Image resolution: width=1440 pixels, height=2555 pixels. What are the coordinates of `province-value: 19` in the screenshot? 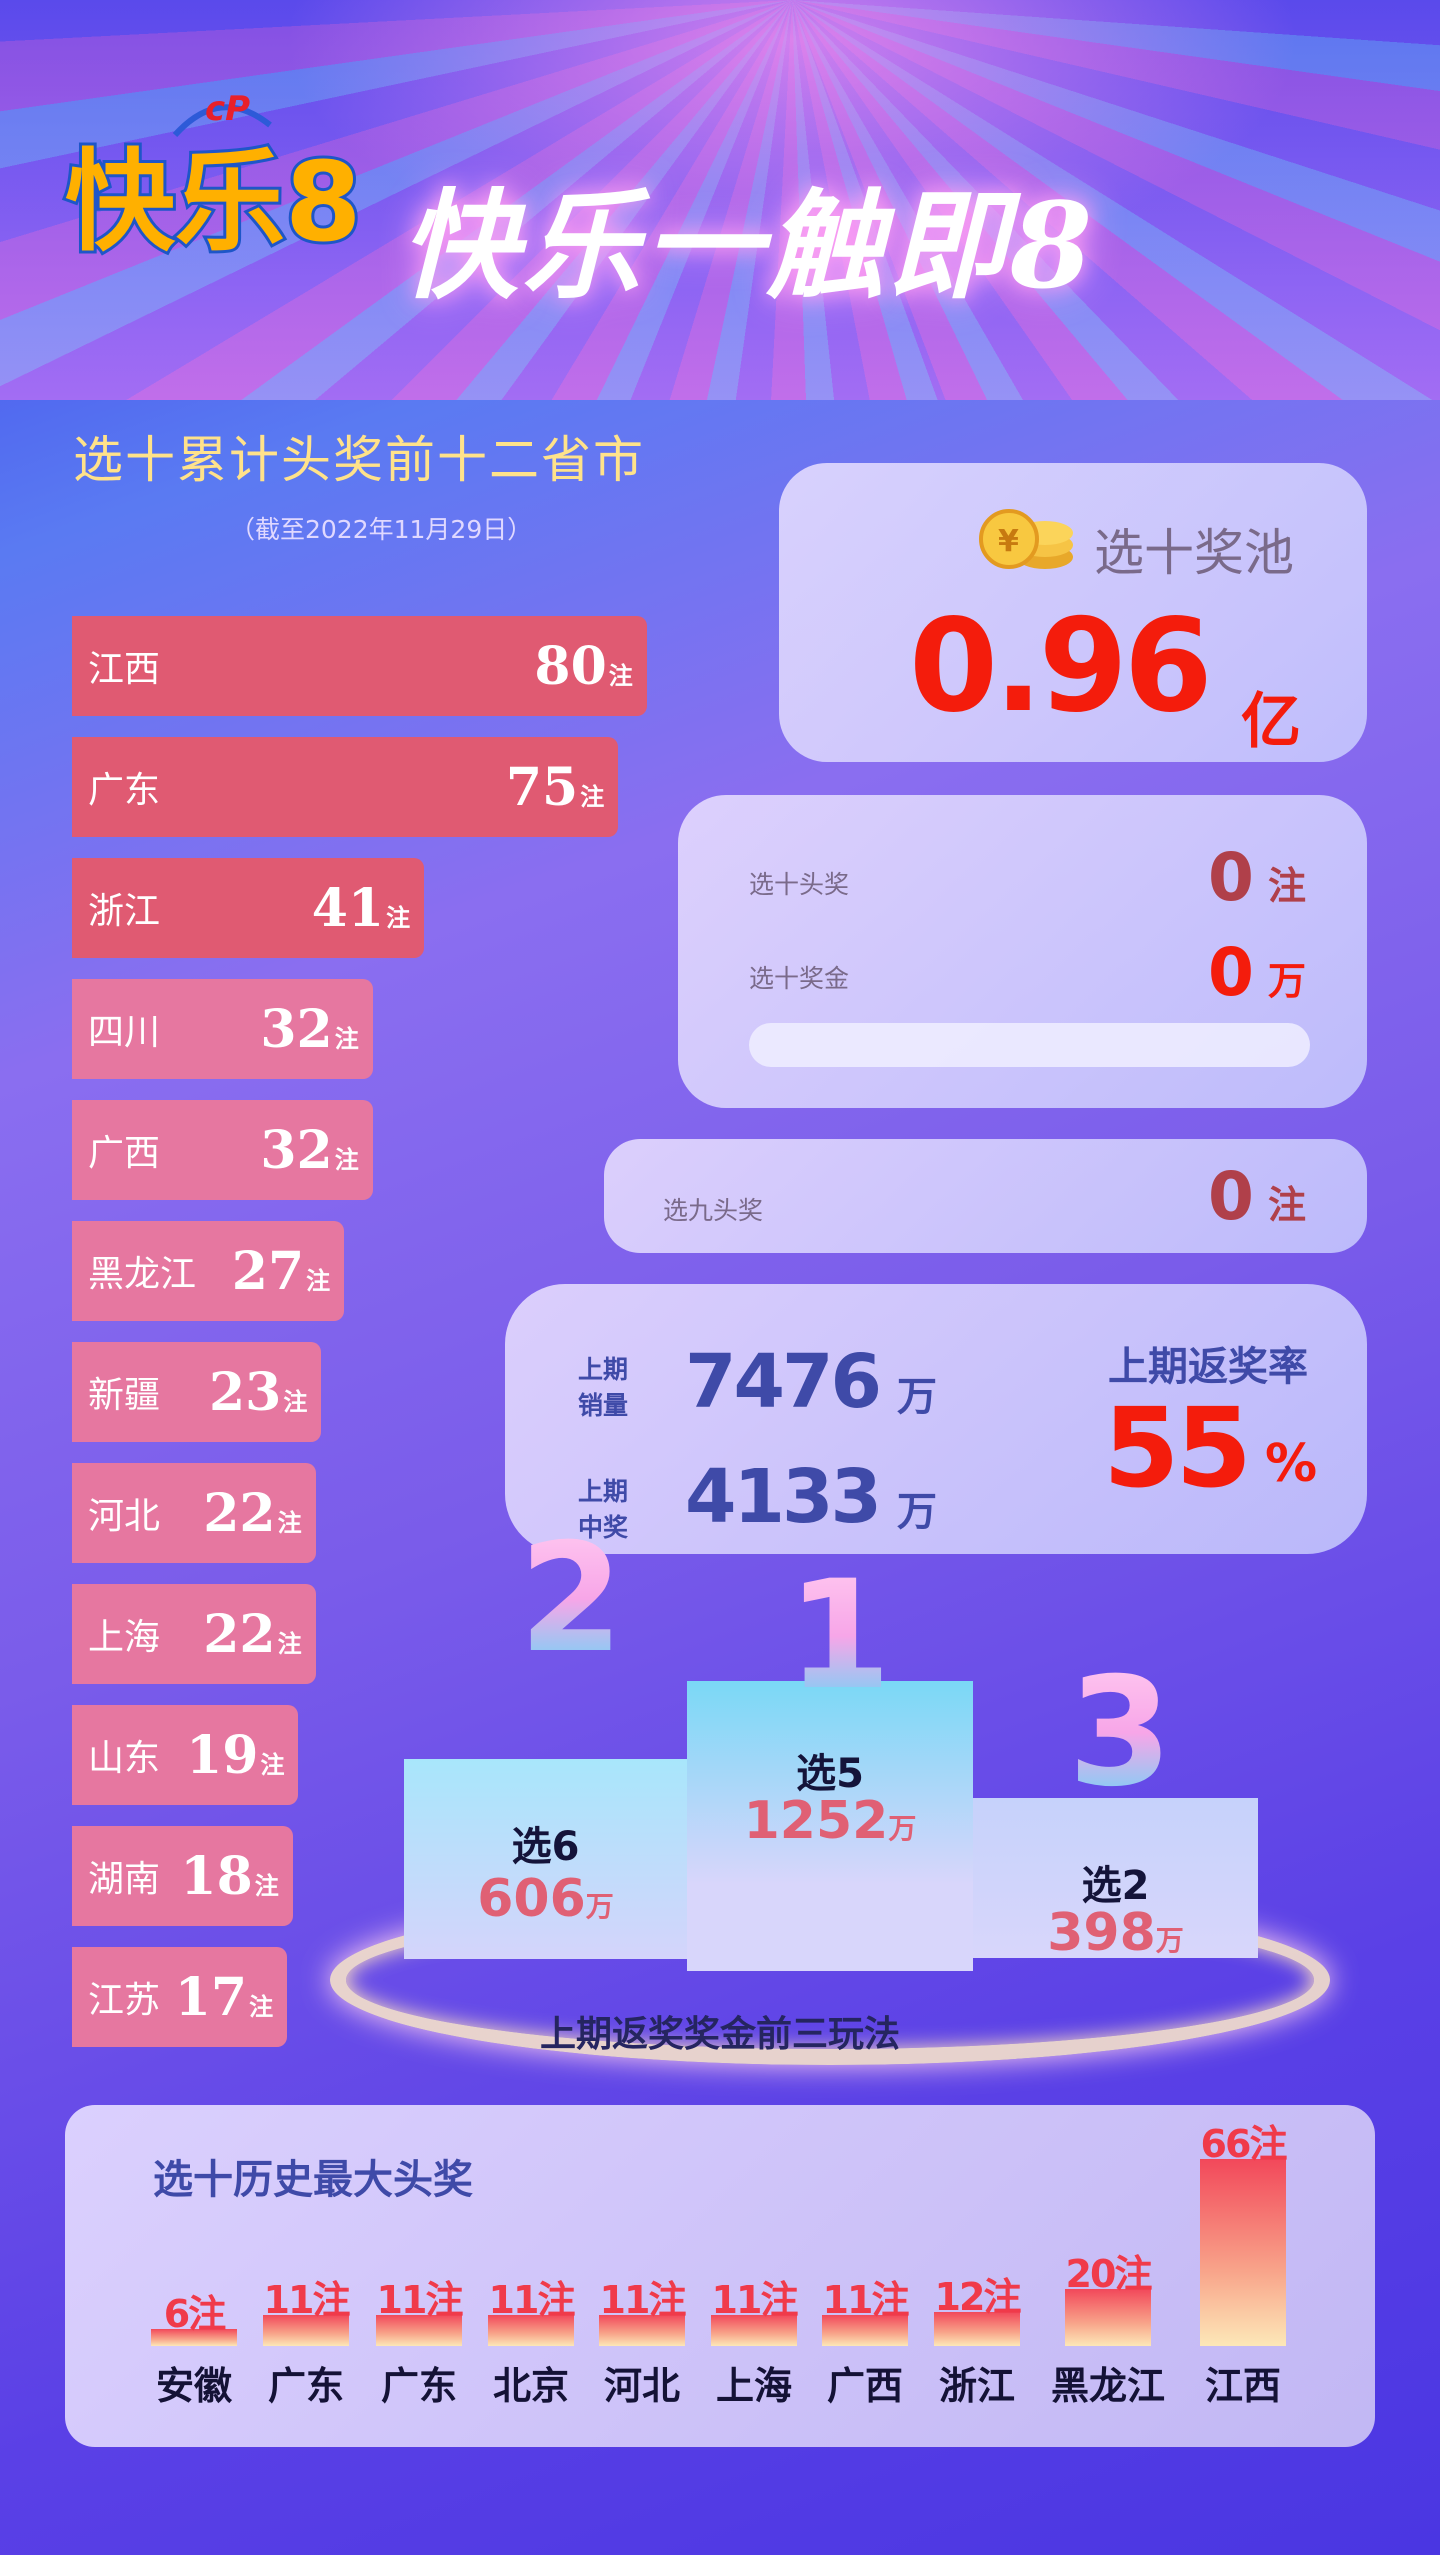 It's located at (222, 1755).